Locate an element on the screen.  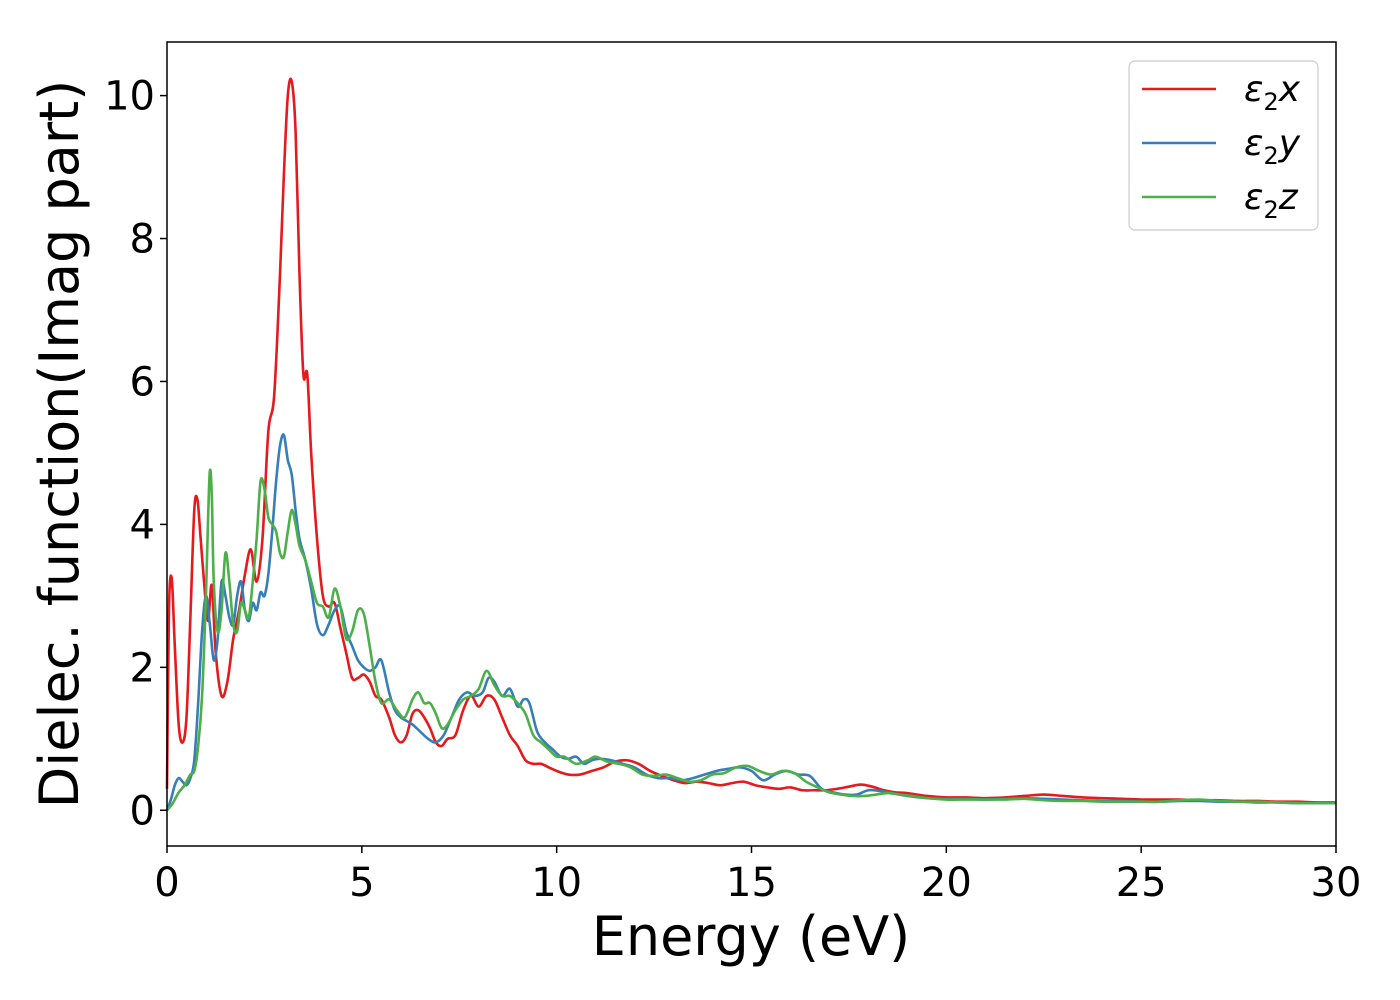
y-tick-label: 4 is located at coordinates (142, 525).